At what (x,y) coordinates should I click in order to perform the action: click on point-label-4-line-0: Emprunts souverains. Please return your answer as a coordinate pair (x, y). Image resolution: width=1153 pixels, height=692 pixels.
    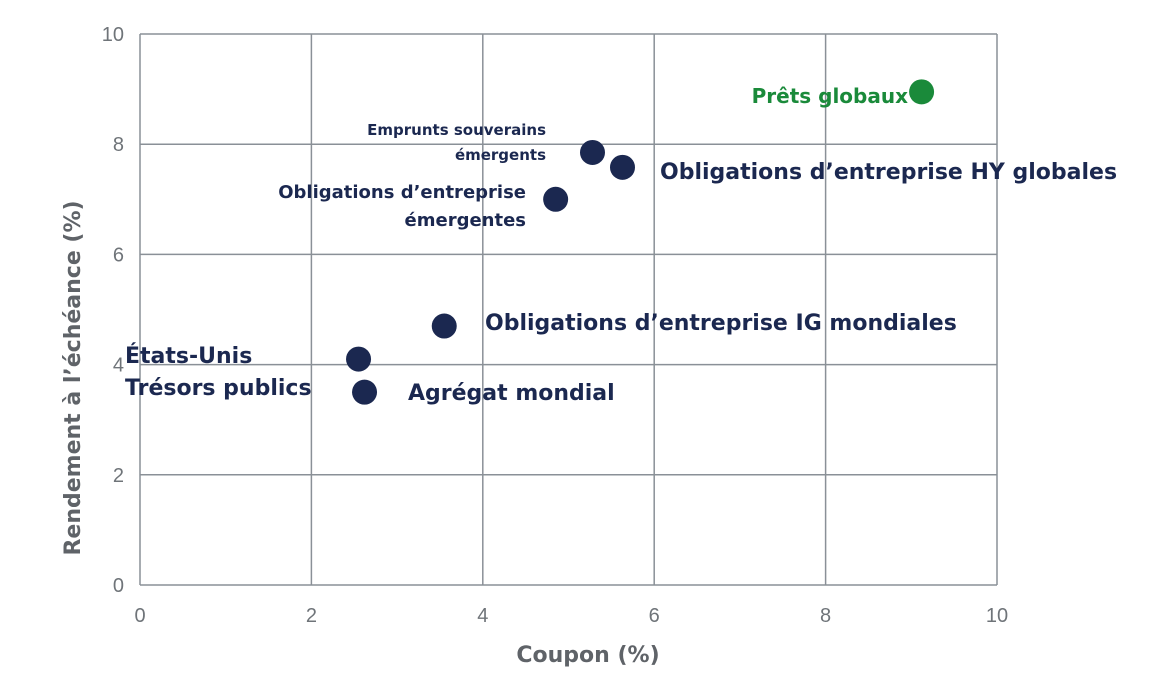
    Looking at the image, I should click on (456, 130).